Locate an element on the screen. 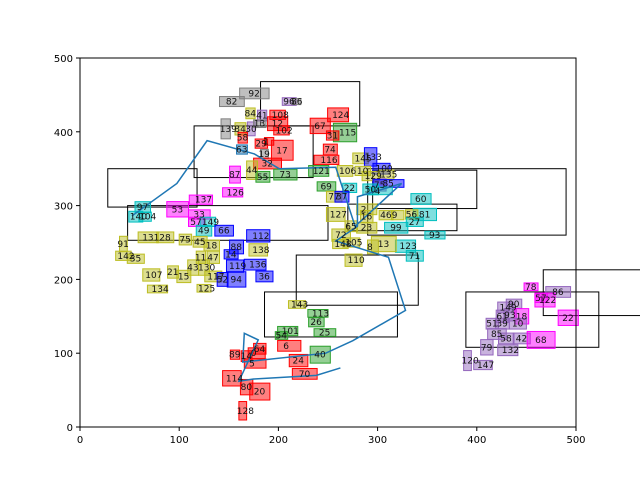  item-label-88: 88 is located at coordinates (237, 248).